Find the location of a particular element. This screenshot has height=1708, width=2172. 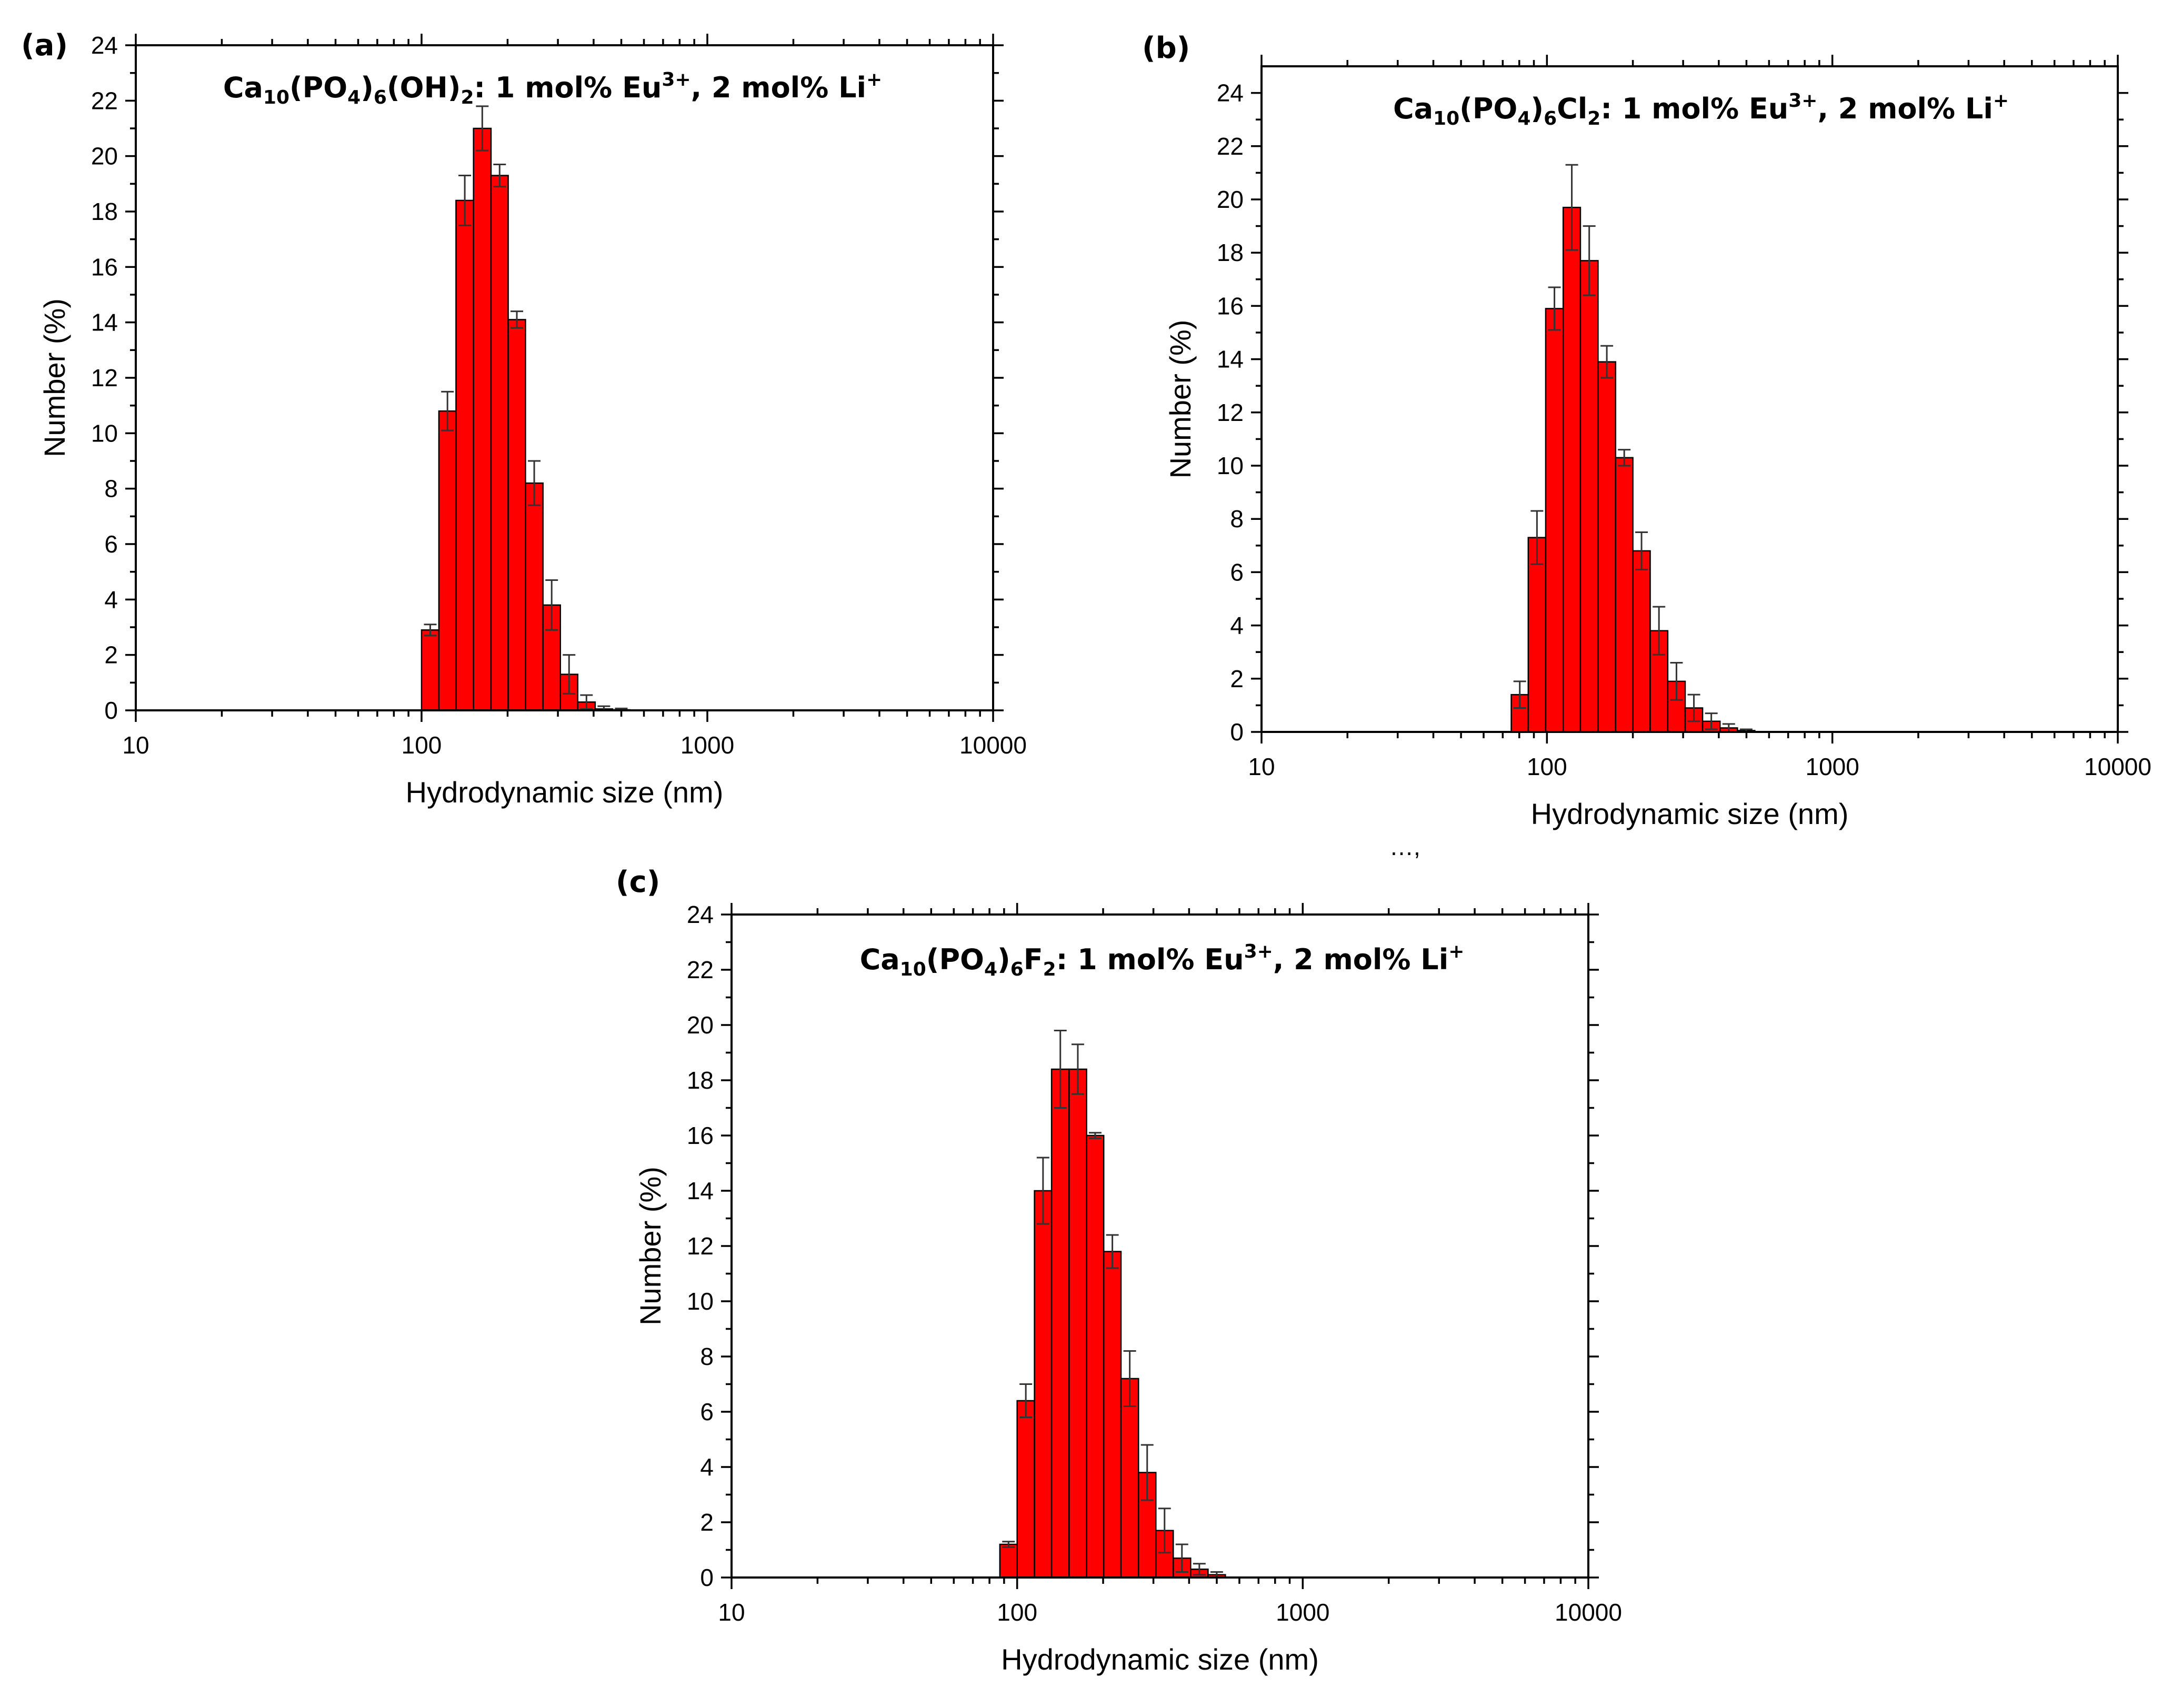

title-formula: (OH) is located at coordinates (424, 87).